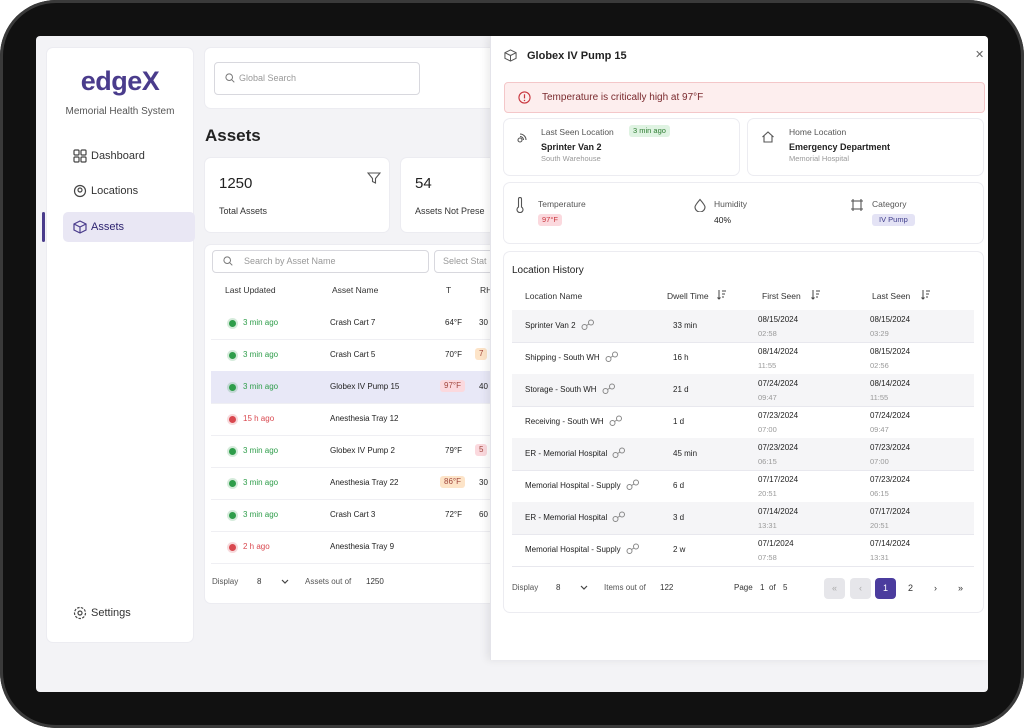 The width and height of the screenshot is (1024, 728). Describe the element at coordinates (679, 485) in the screenshot. I see `dwell-time: 6 d` at that location.